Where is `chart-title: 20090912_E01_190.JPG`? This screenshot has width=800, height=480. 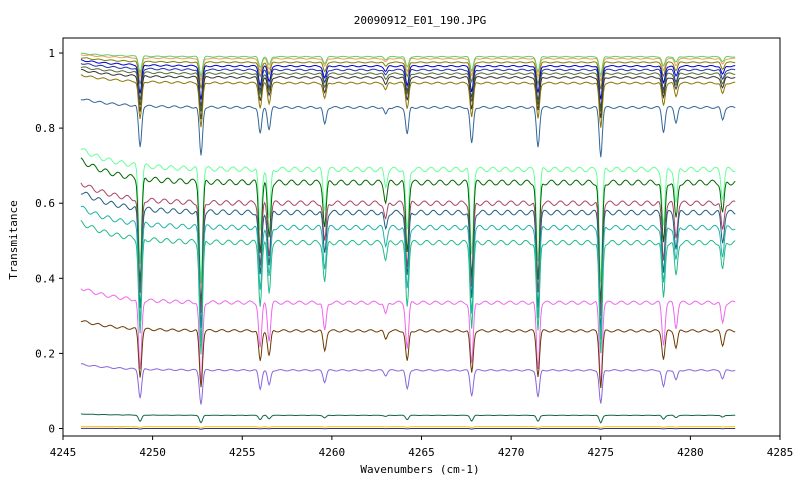
chart-title: 20090912_E01_190.JPG is located at coordinates (420, 20).